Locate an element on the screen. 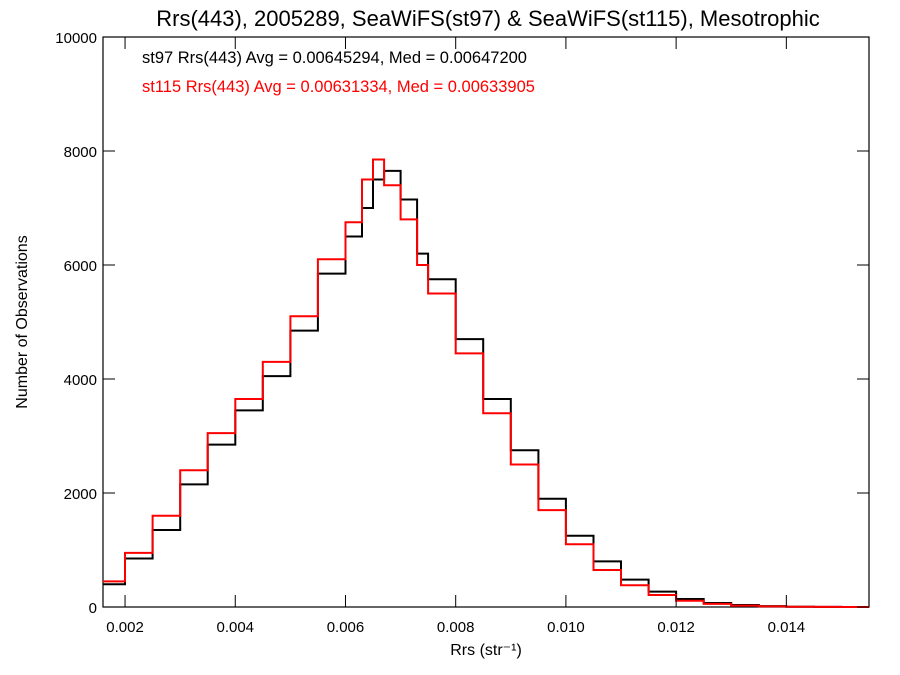 The height and width of the screenshot is (675, 900). y-tick-label: 2000 is located at coordinates (80, 494).